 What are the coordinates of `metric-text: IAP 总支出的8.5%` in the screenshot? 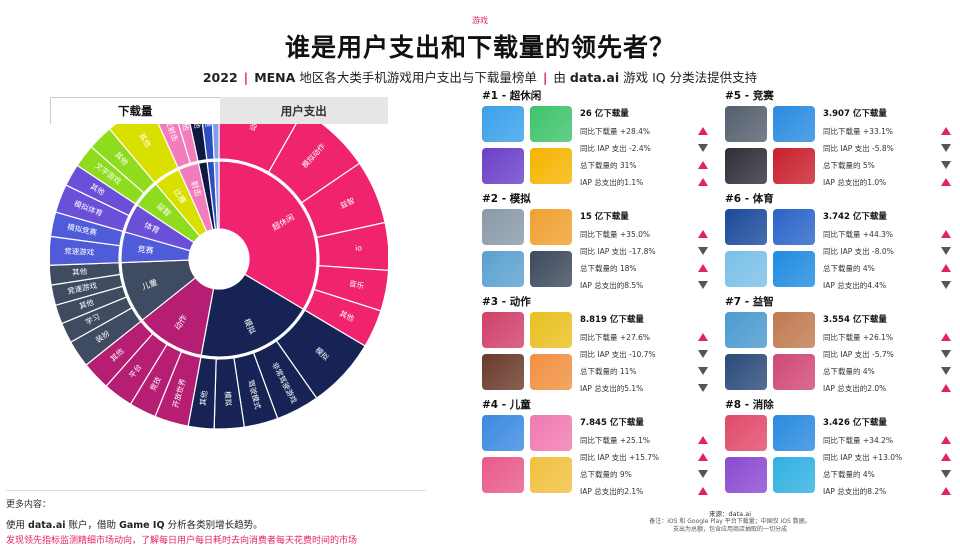 It's located at (612, 285).